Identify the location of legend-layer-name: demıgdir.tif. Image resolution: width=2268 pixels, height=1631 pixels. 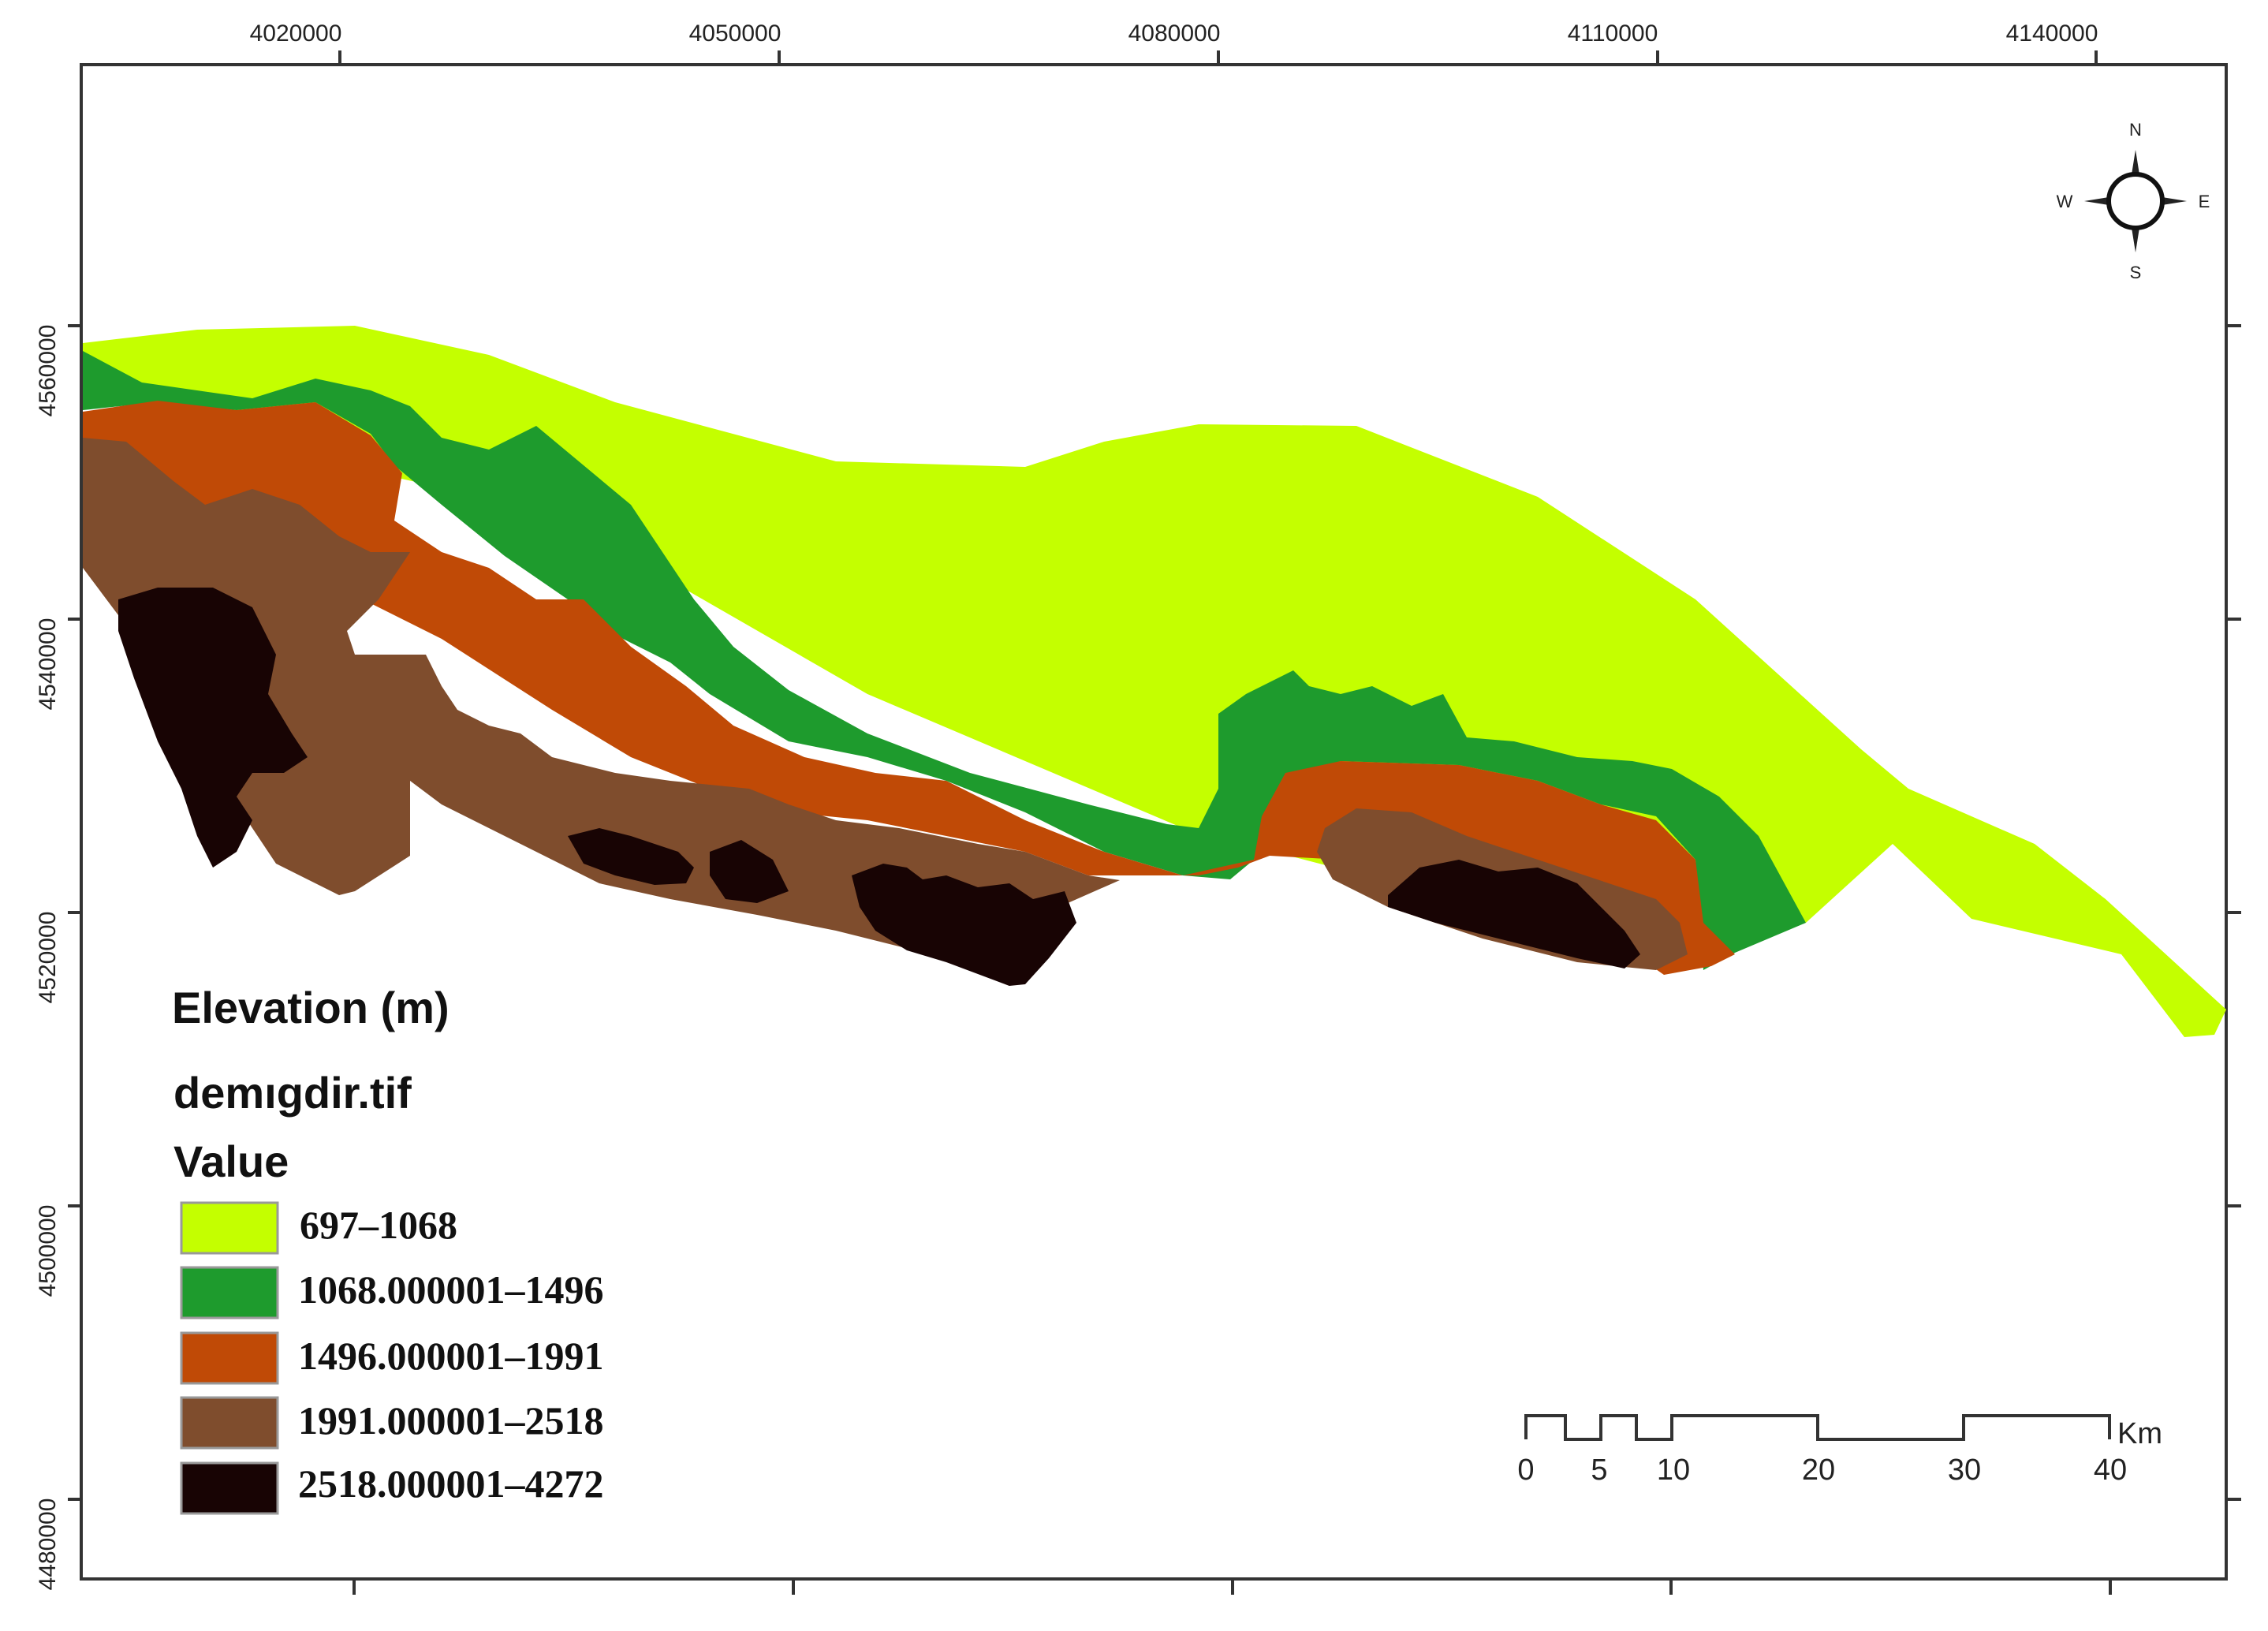
(292, 1093).